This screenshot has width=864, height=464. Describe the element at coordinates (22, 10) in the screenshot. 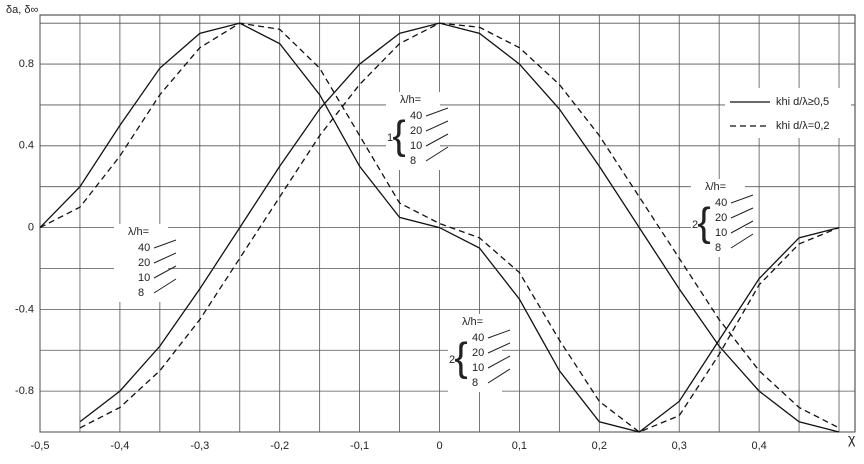

I see `y-axis-label: δa, δ∞` at that location.